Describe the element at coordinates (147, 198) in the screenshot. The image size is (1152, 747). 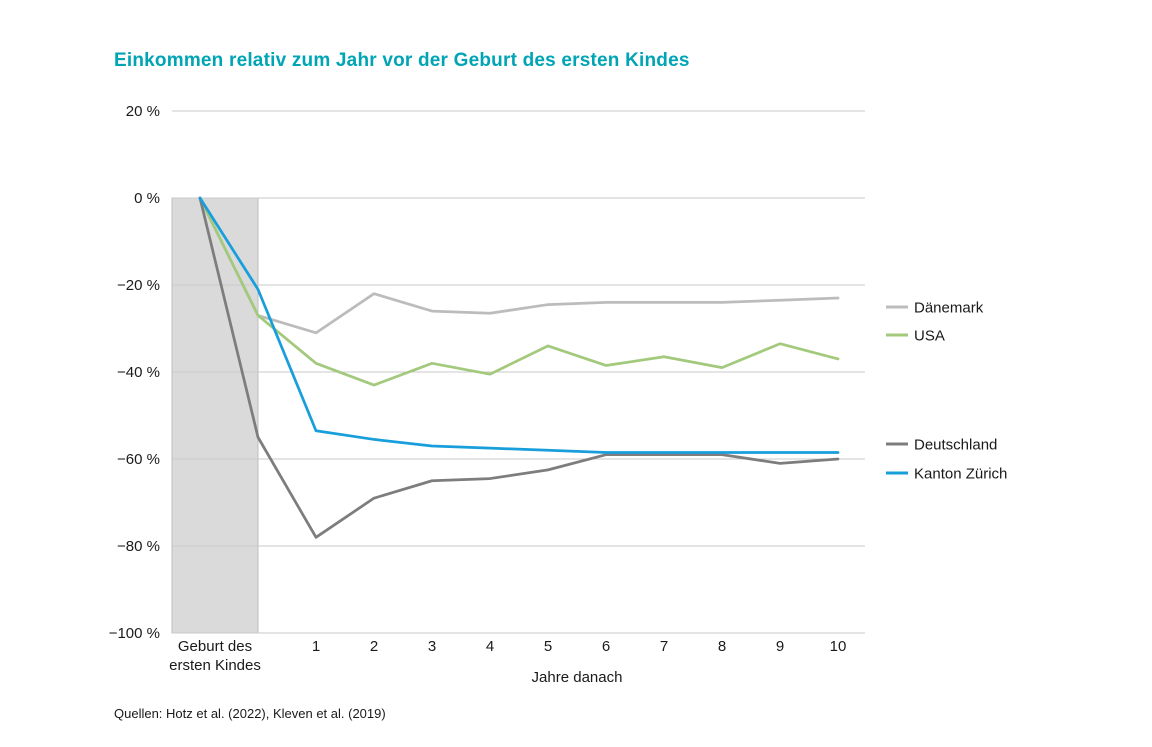
I see `y-tick-label: 0 %` at that location.